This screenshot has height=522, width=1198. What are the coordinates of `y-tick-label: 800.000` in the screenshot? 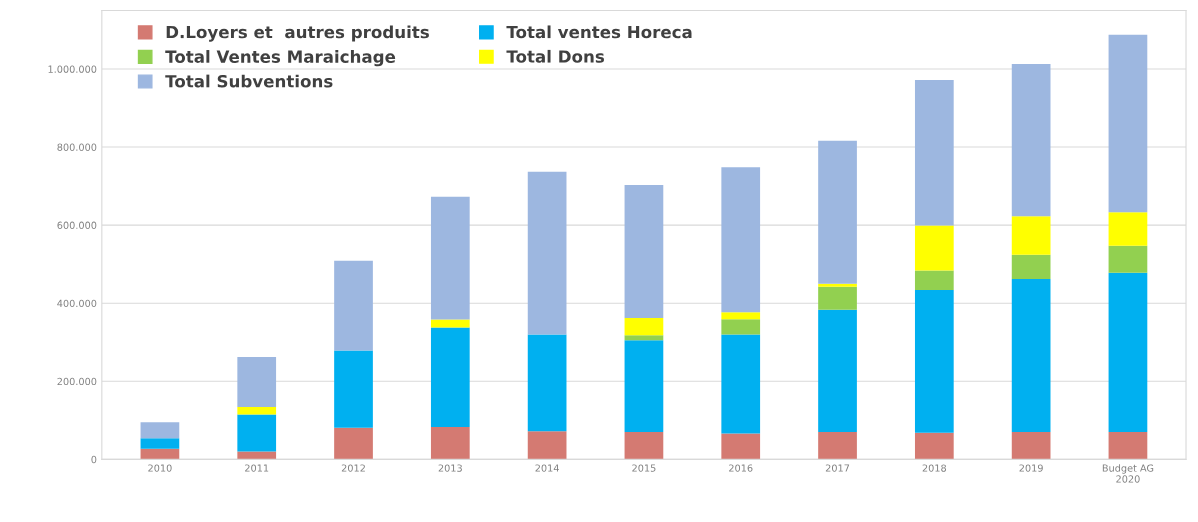 It's located at (77, 147).